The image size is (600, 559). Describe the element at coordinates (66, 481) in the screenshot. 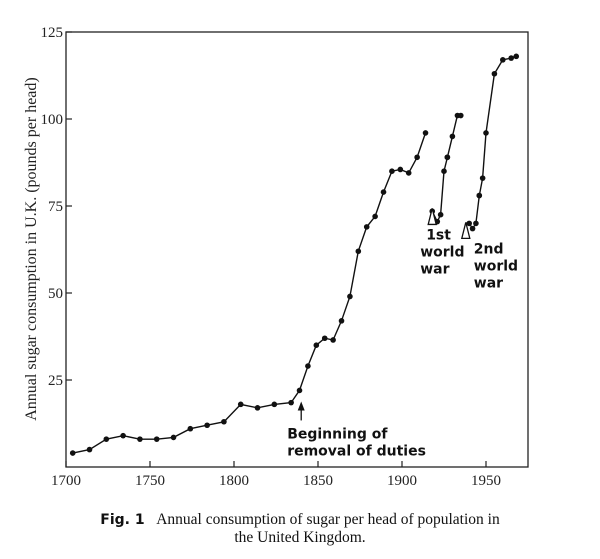

I see `x-tick-label: 1700` at that location.